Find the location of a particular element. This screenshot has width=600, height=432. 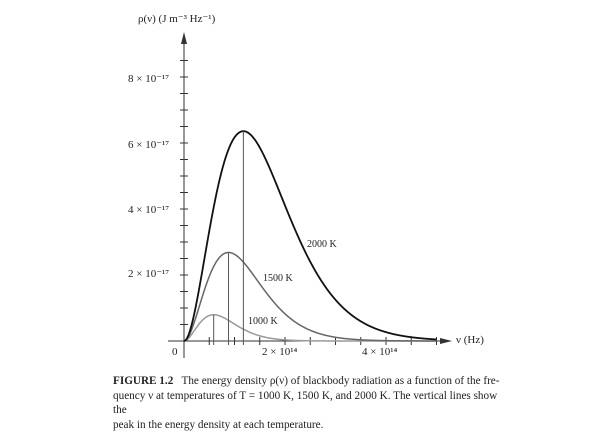

y-tick-label-4e-17: 4 × 10⁻¹⁷ is located at coordinates (149, 210).